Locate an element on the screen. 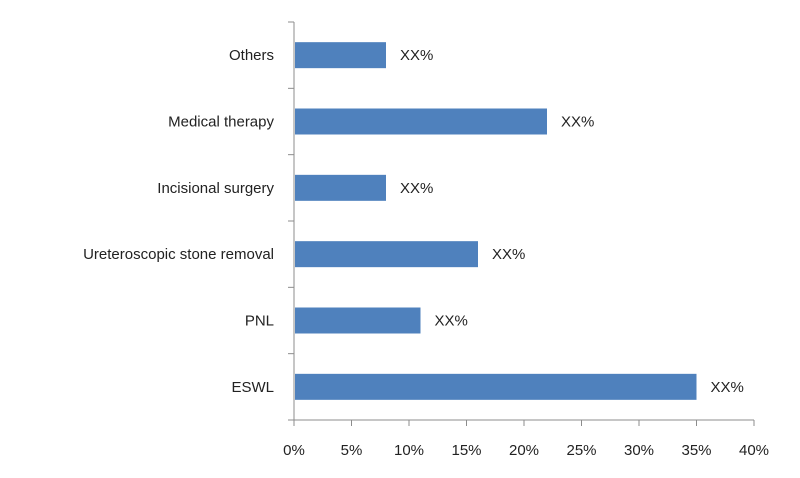 This screenshot has width=800, height=478. x-tick-label: 5% is located at coordinates (352, 450).